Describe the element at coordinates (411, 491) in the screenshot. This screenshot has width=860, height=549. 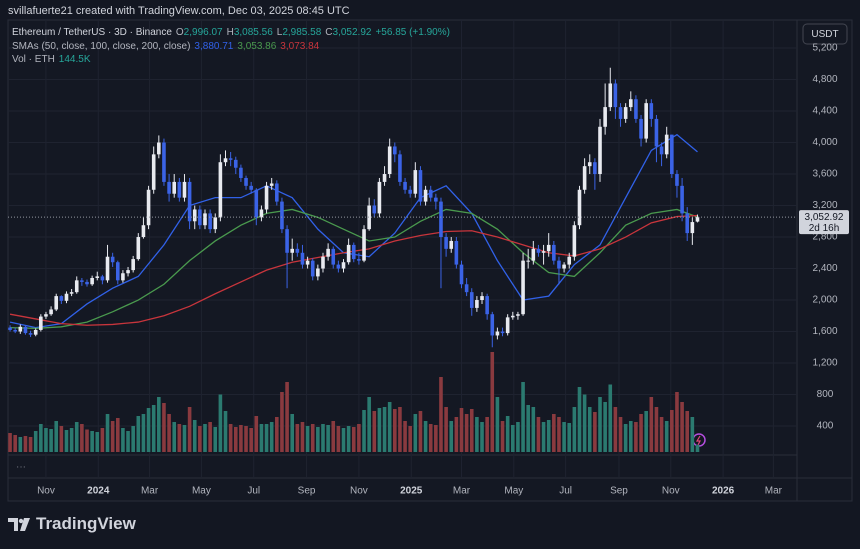
I see `x-tick-label: 2025` at that location.